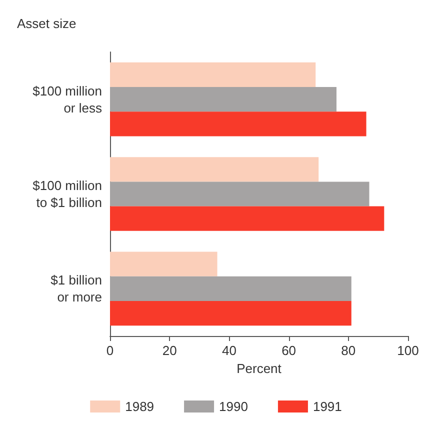 This screenshot has height=426, width=432. What do you see at coordinates (139, 406) in the screenshot?
I see `legend-label: 1989` at bounding box center [139, 406].